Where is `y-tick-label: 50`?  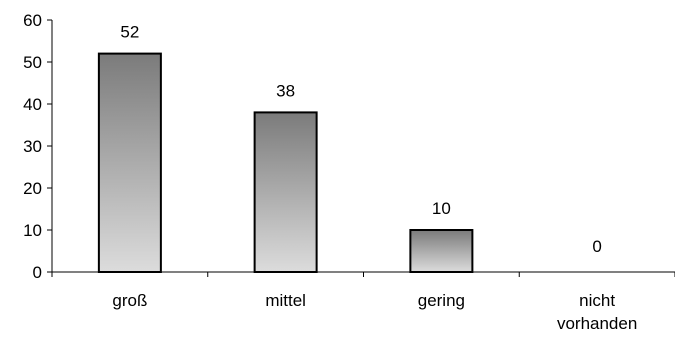 y-tick-label: 50 is located at coordinates (32, 62).